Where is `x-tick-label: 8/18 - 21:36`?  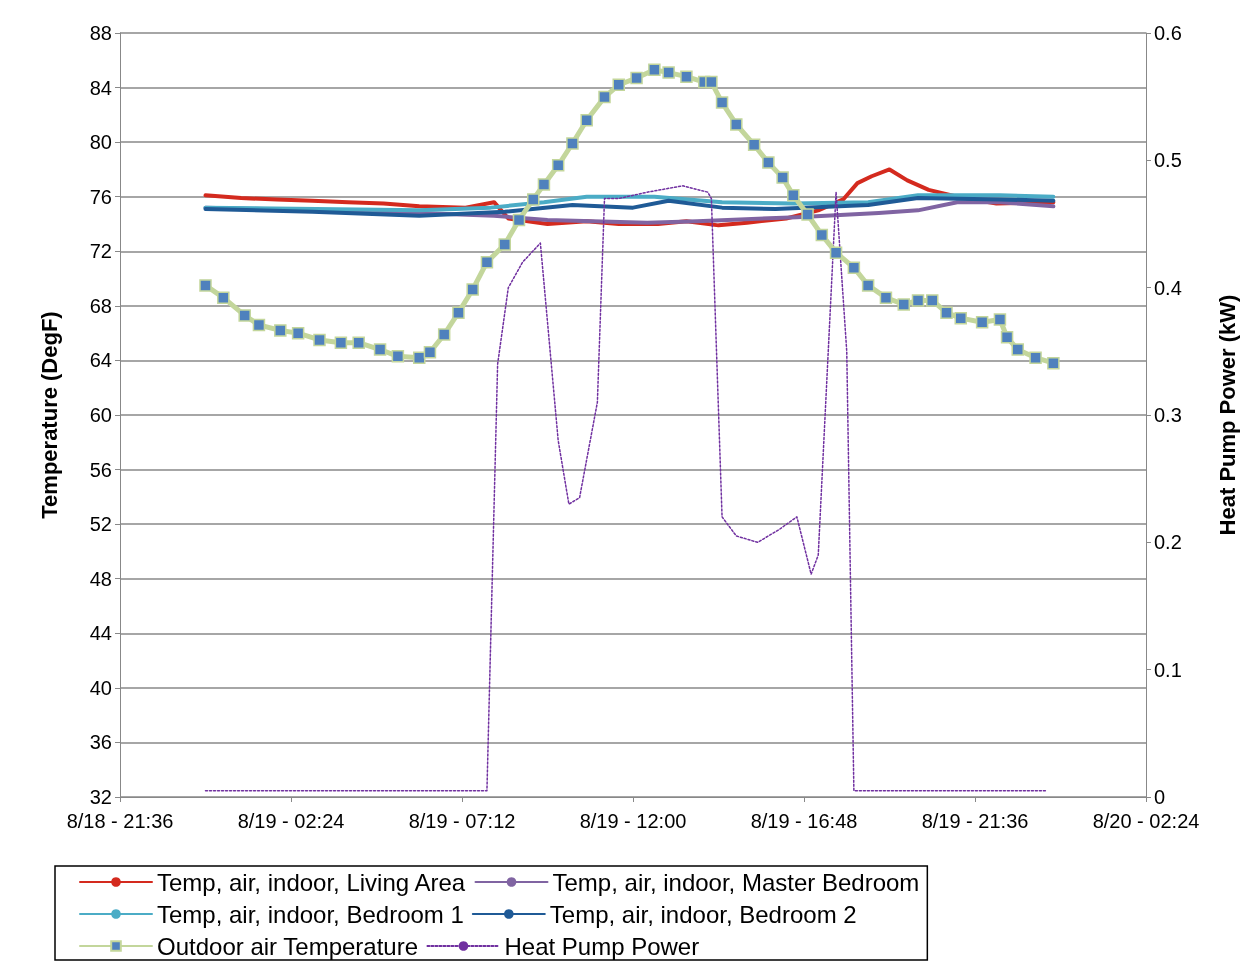
x-tick-label: 8/18 - 21:36 is located at coordinates (120, 821).